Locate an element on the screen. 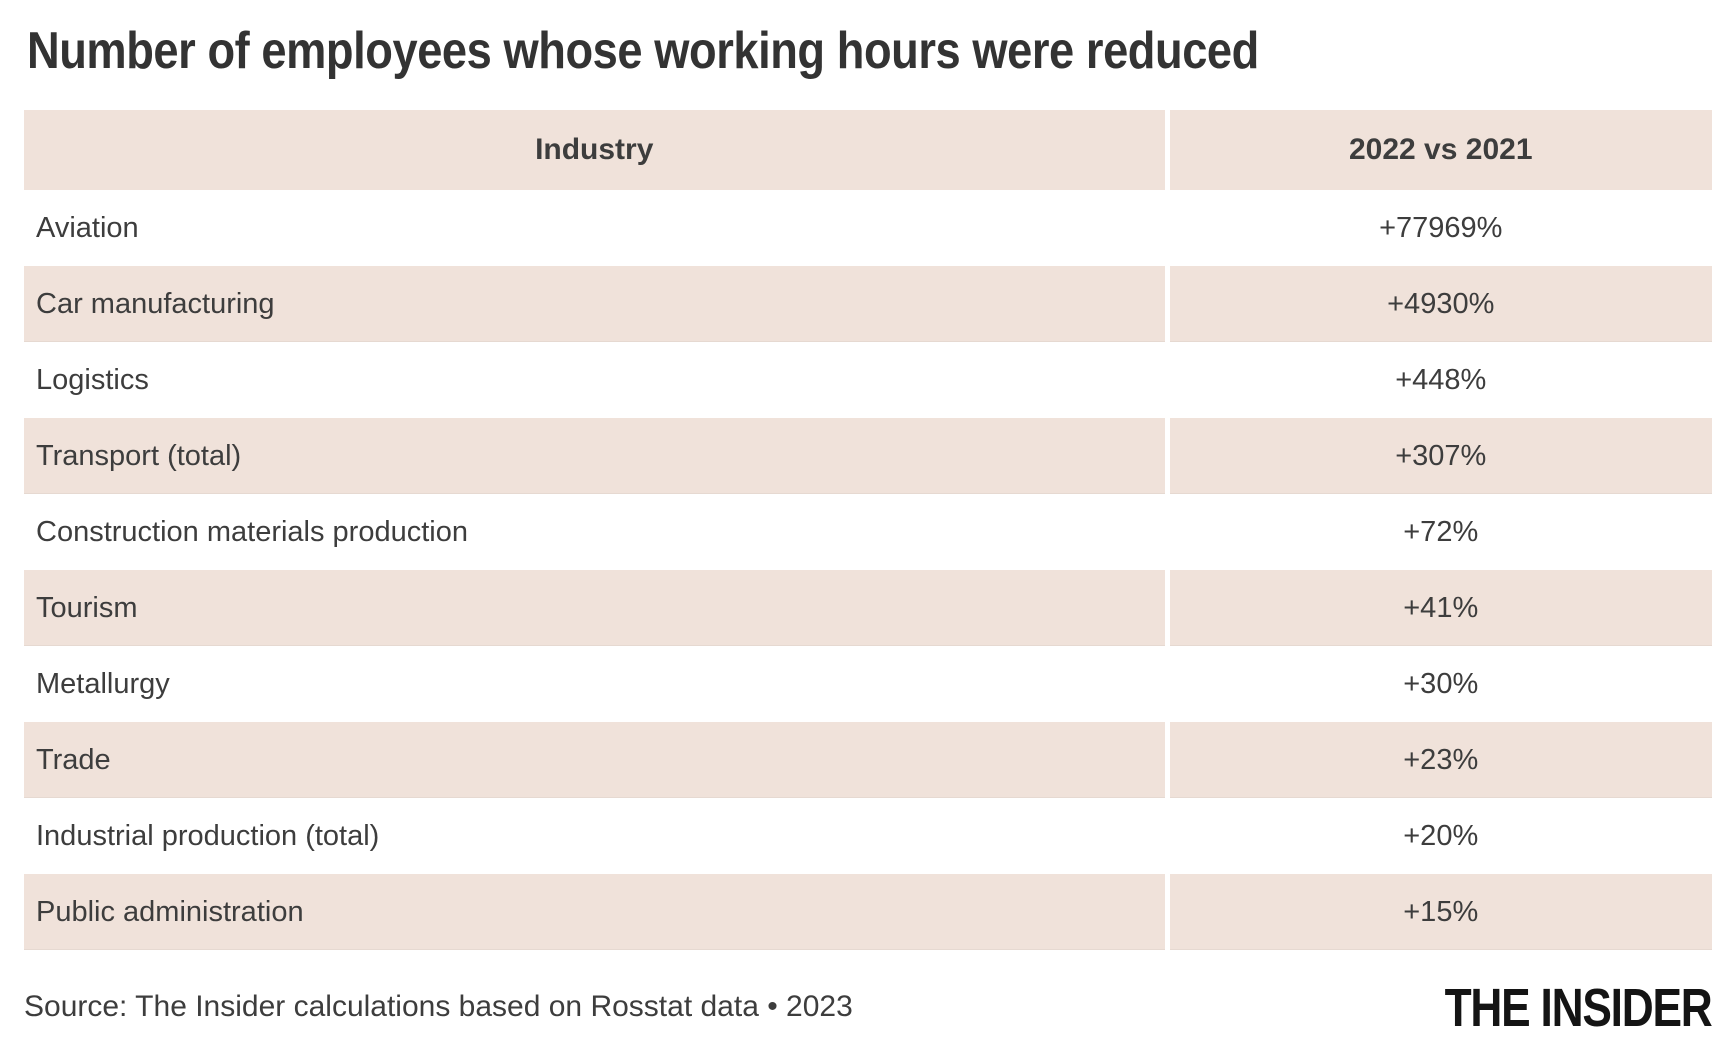 Image resolution: width=1732 pixels, height=1055 pixels. industry-cell: Metallurgy is located at coordinates (597, 684).